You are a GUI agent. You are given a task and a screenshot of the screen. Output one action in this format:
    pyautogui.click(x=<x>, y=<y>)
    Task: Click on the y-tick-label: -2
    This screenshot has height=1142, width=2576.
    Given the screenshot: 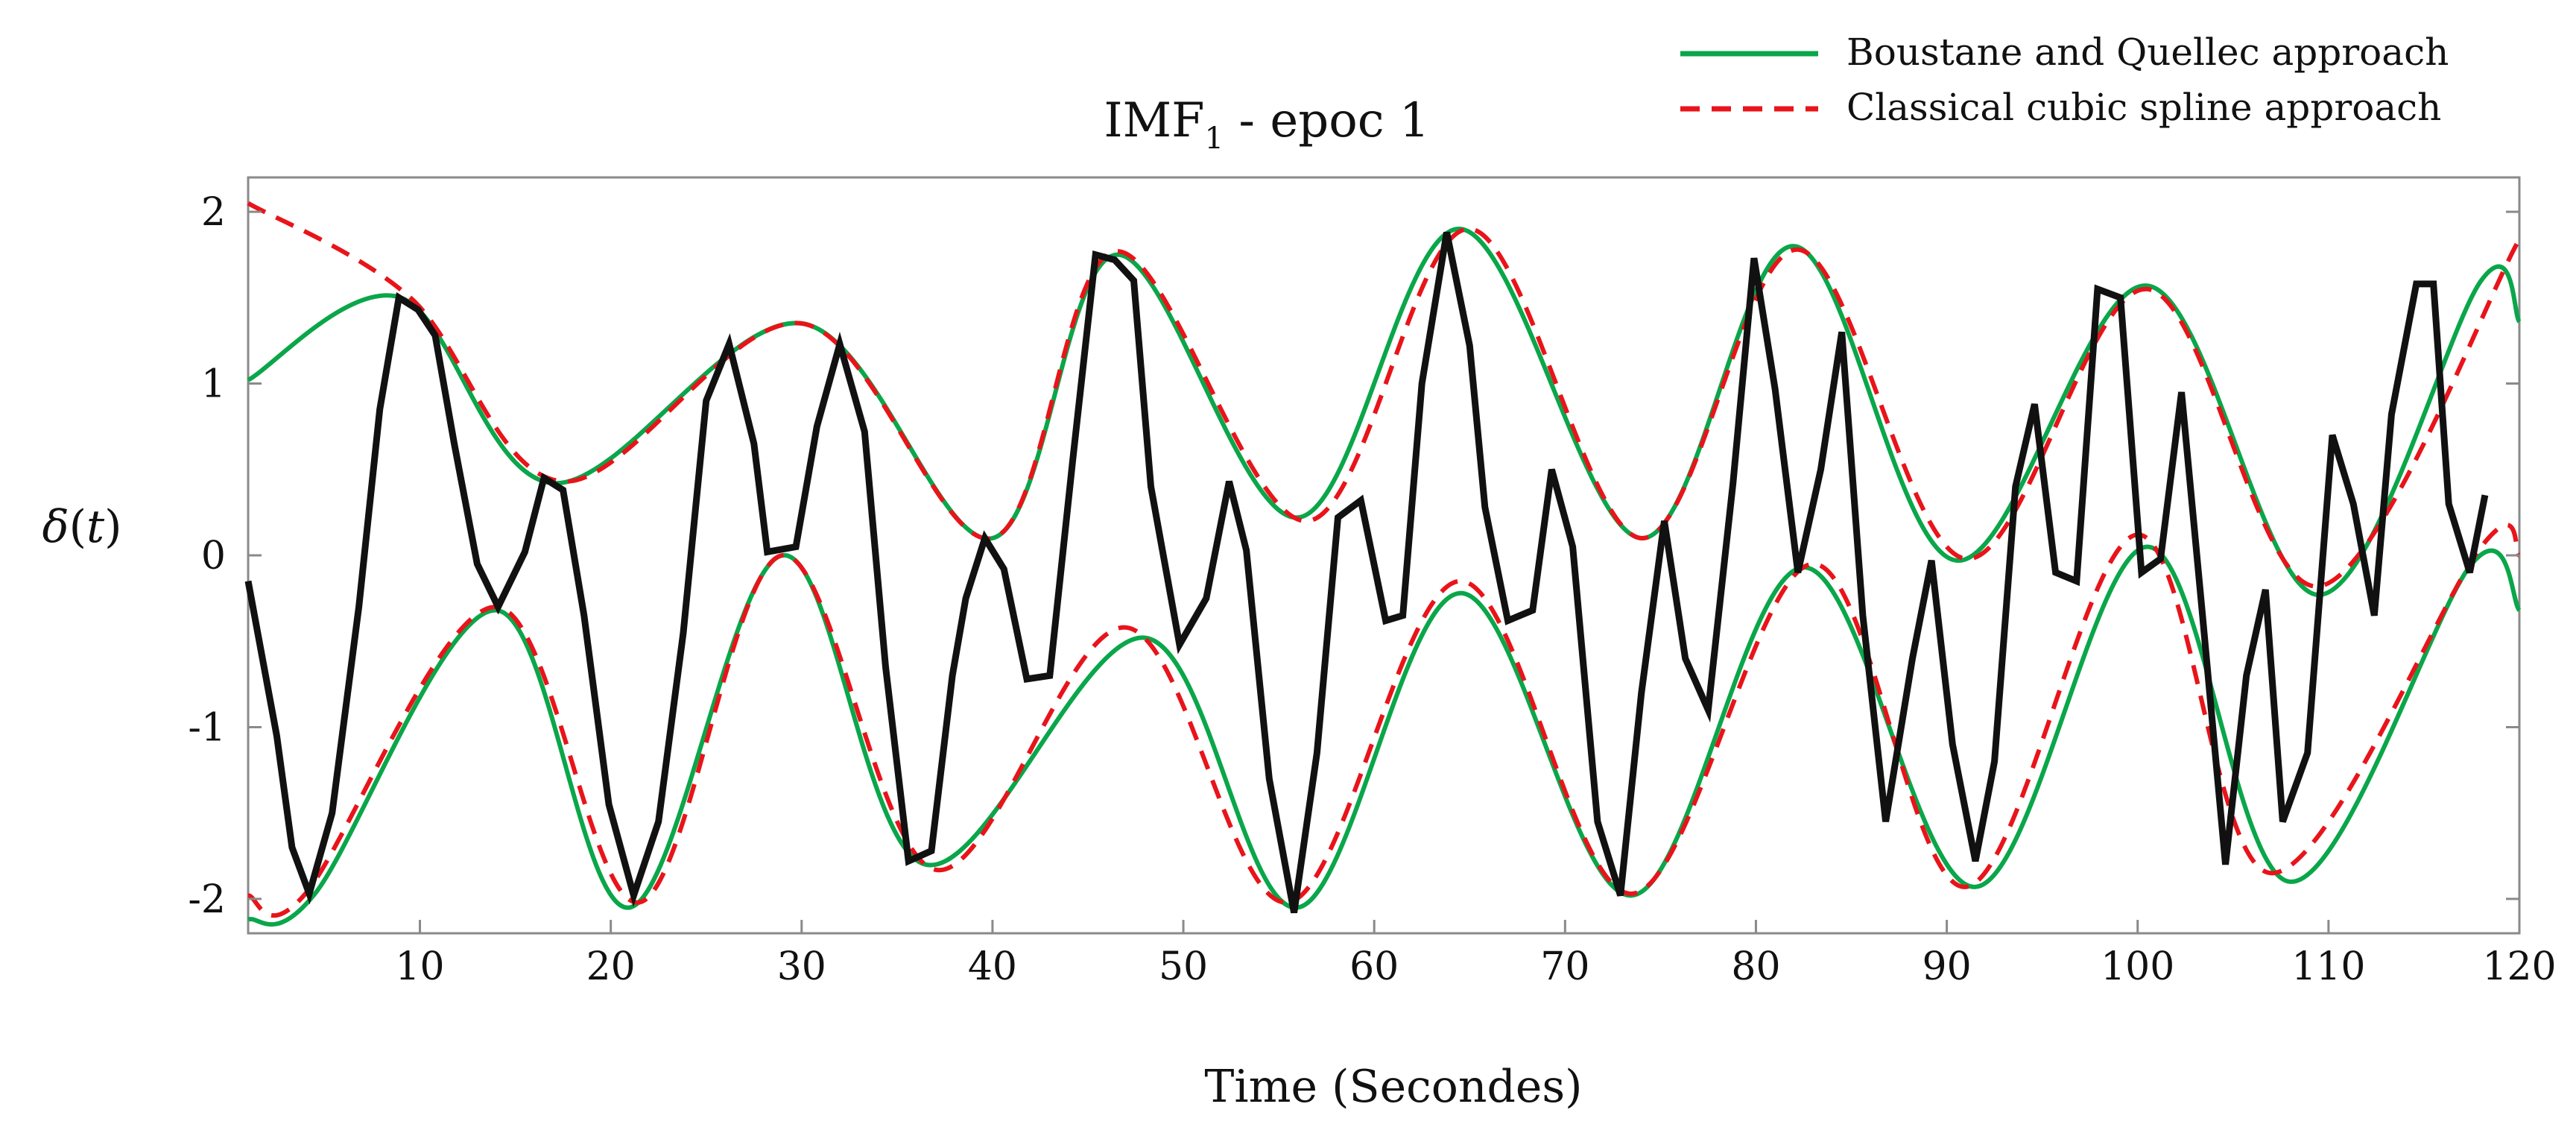 What is the action you would take?
    pyautogui.click(x=207, y=899)
    